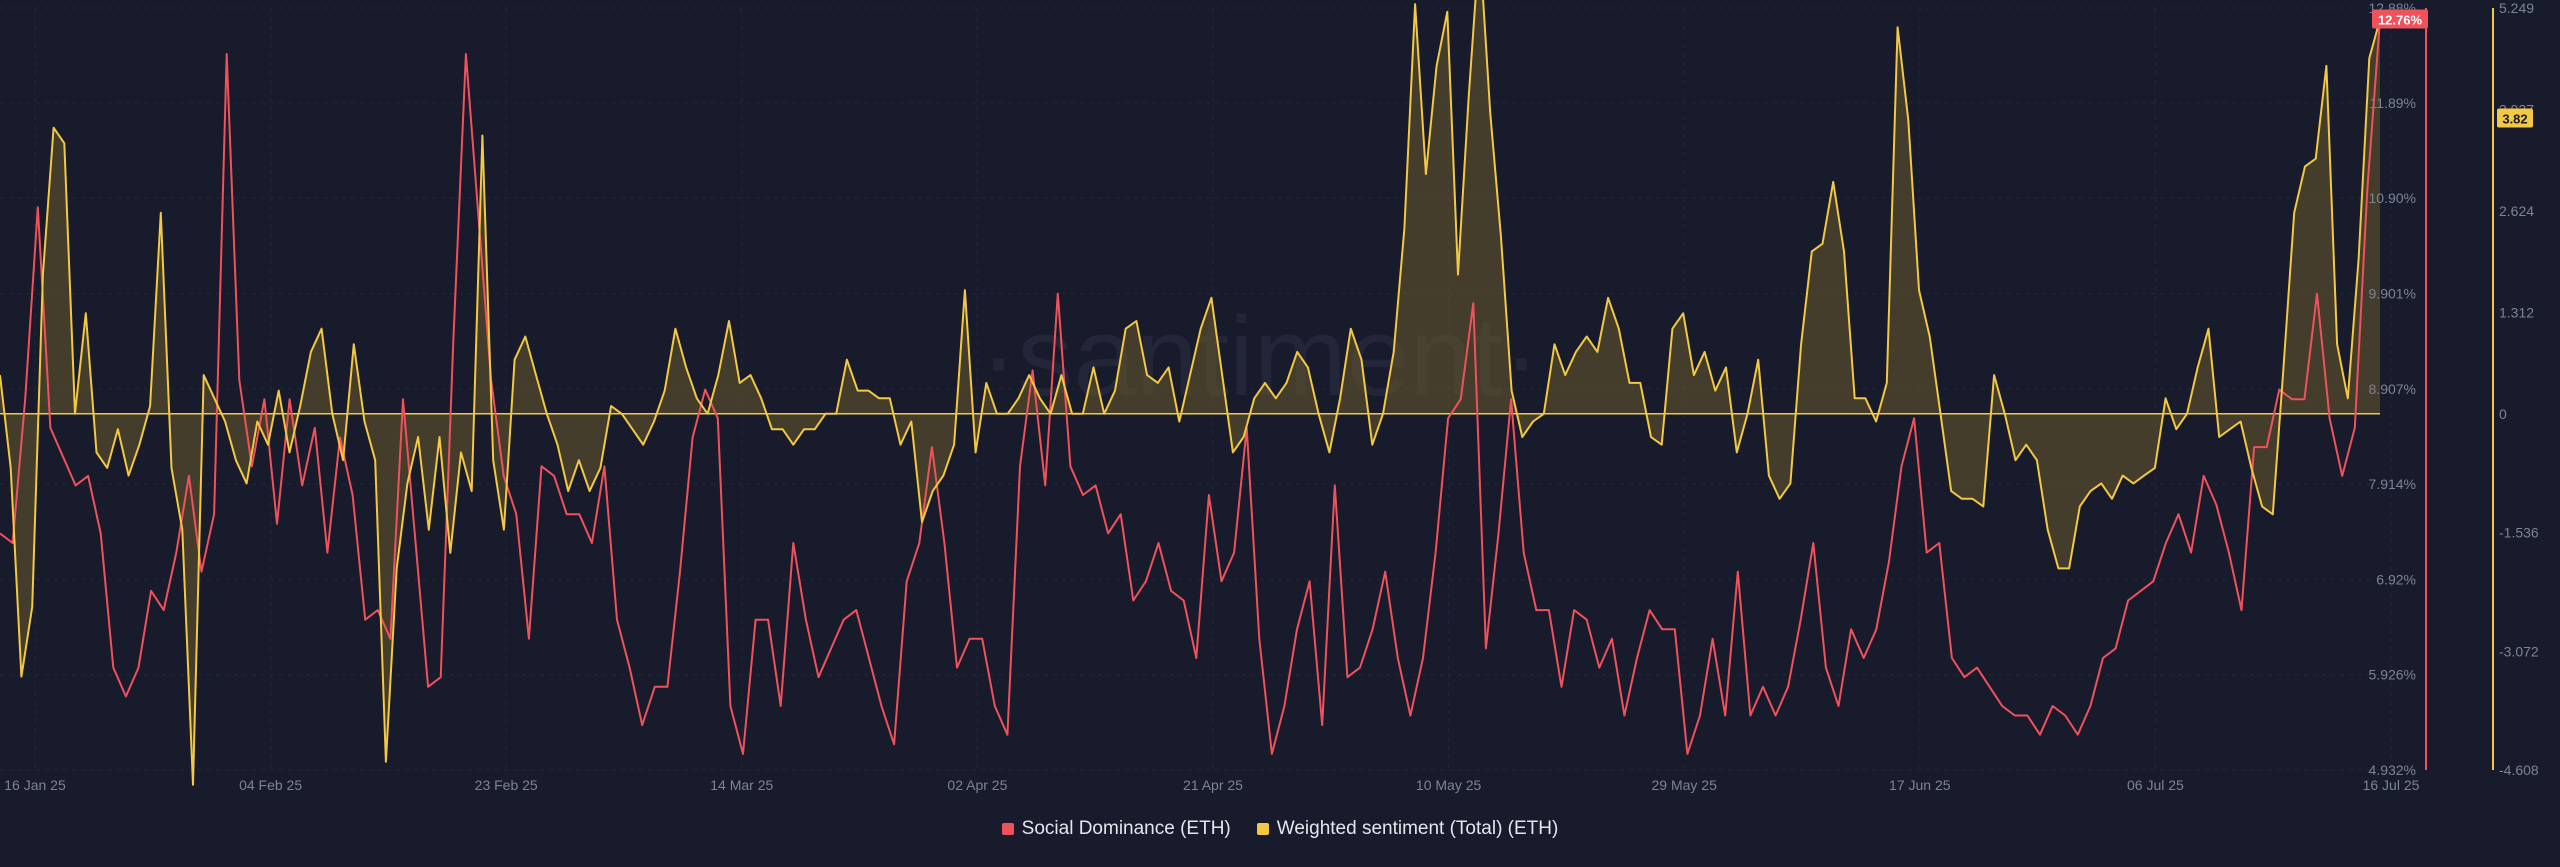 The image size is (2560, 867). Describe the element at coordinates (2516, 312) in the screenshot. I see `right-tick-label: 1.312` at that location.